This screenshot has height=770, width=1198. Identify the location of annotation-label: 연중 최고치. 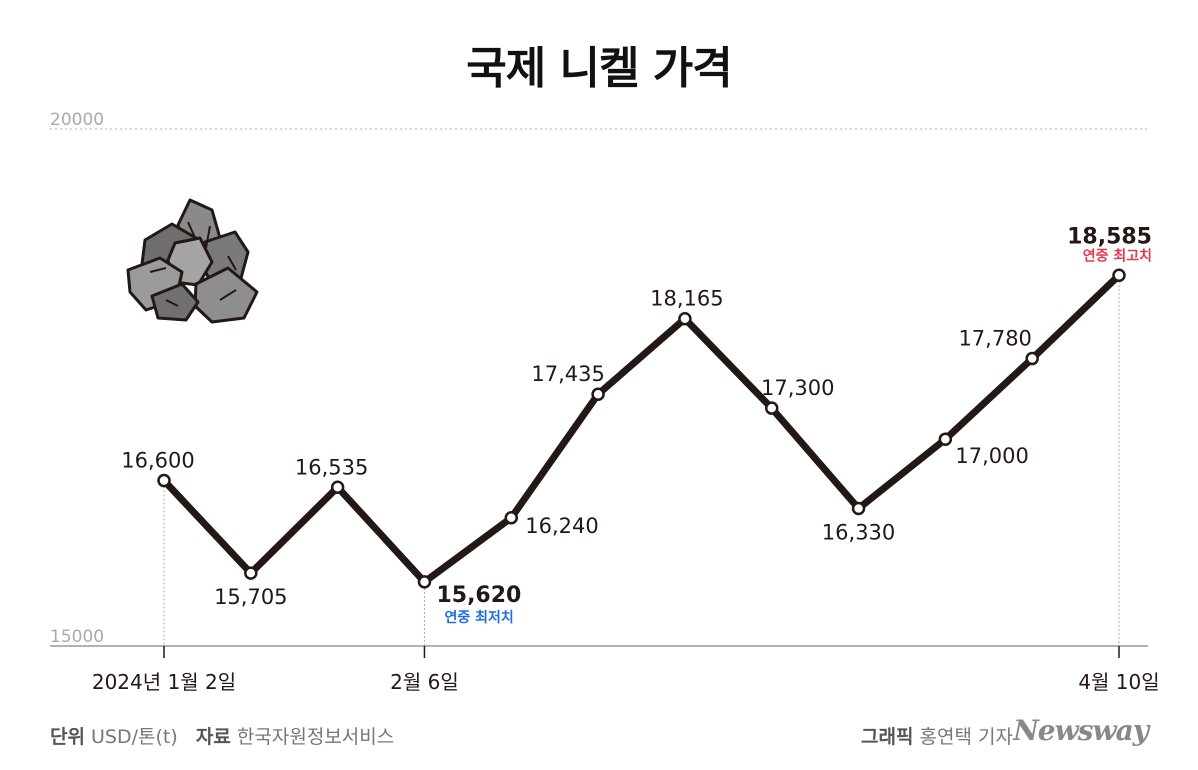
(1117, 256).